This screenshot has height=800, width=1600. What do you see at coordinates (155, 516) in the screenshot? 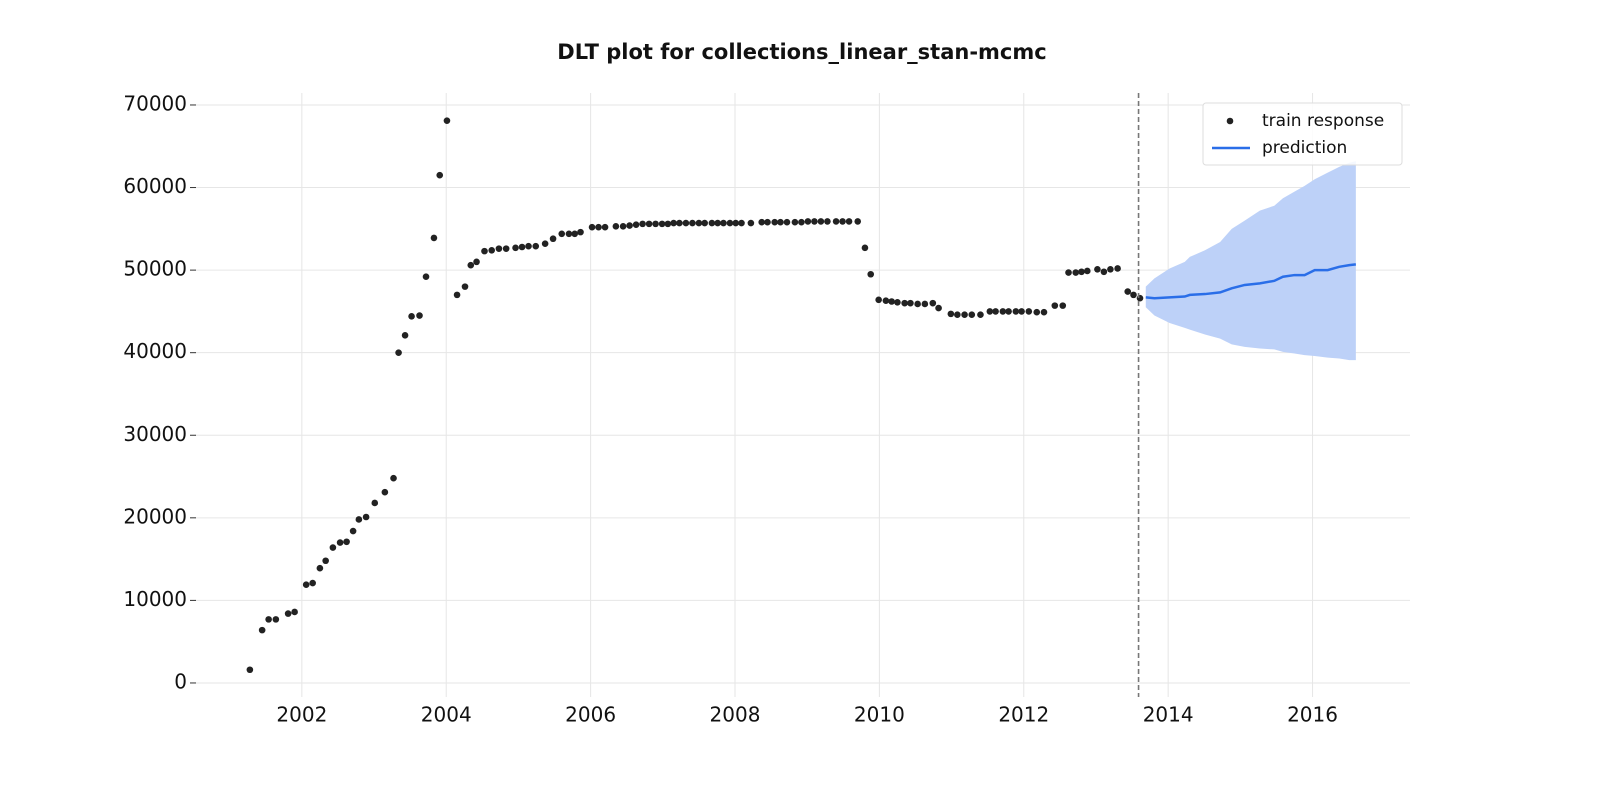
I see `y-tick-label: 20000` at bounding box center [155, 516].